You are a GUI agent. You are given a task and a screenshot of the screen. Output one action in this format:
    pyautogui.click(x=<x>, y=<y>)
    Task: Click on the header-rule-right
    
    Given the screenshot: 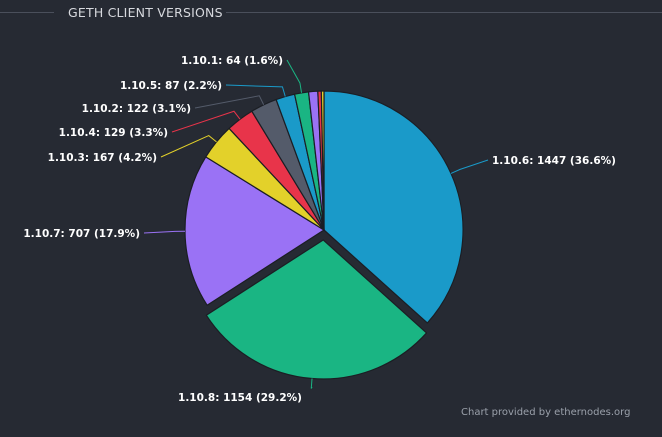 What is the action you would take?
    pyautogui.click(x=444, y=12)
    